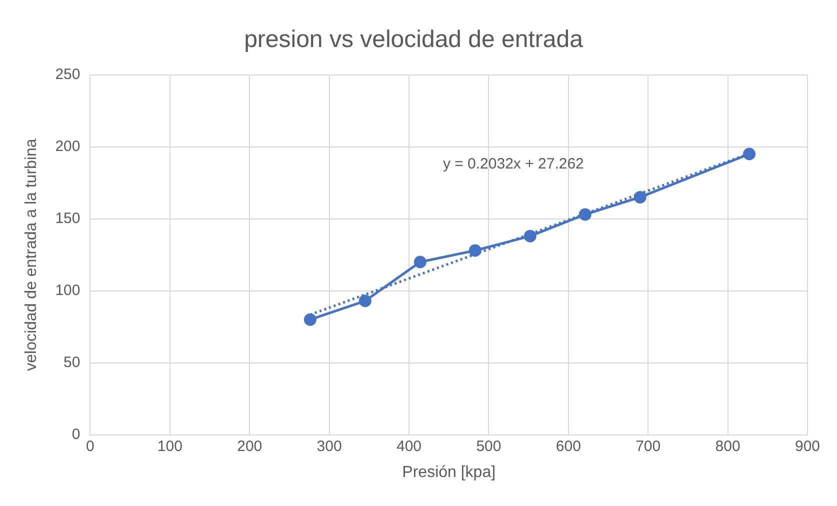 Image resolution: width=837 pixels, height=506 pixels. What do you see at coordinates (329, 446) in the screenshot?
I see `x-tick-label: 300` at bounding box center [329, 446].